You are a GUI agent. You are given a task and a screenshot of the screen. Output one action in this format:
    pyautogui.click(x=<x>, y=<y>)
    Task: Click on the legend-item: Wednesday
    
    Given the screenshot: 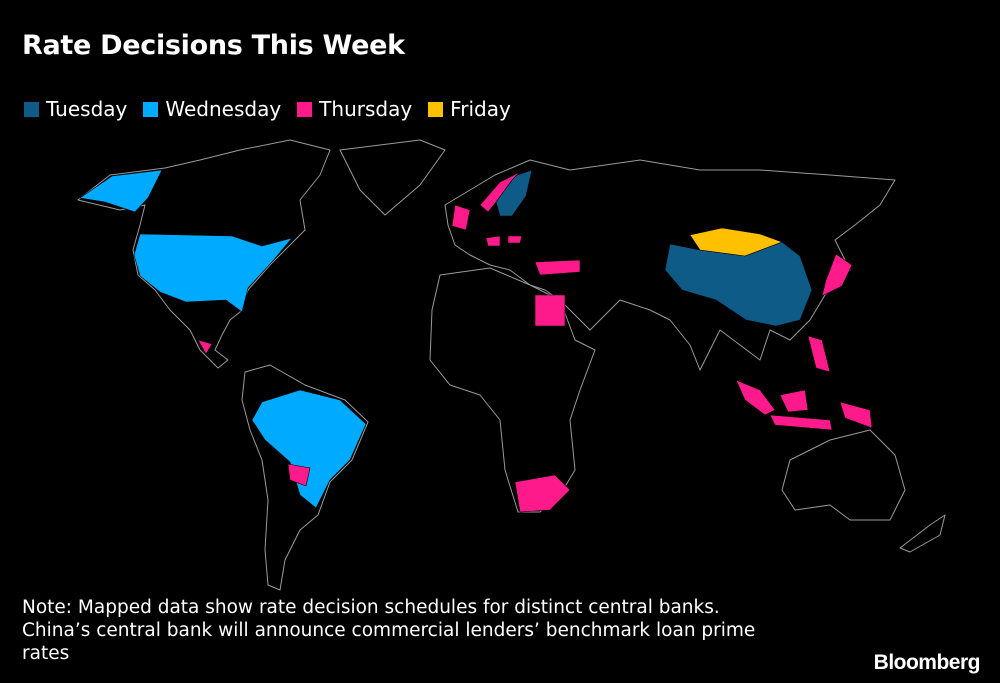 What is the action you would take?
    pyautogui.click(x=212, y=109)
    